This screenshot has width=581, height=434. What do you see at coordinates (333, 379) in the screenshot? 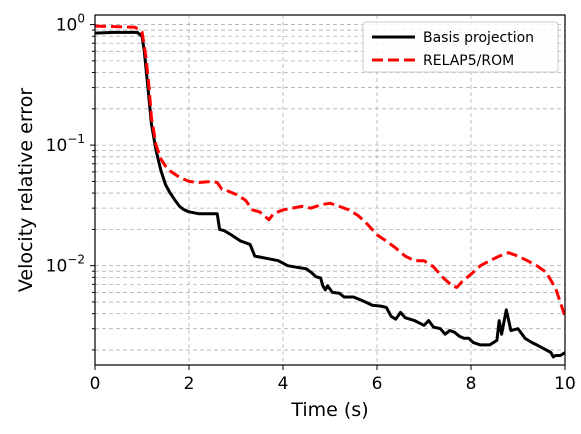
I see `x-axis: 0 2 4 6 8 10` at bounding box center [333, 379].